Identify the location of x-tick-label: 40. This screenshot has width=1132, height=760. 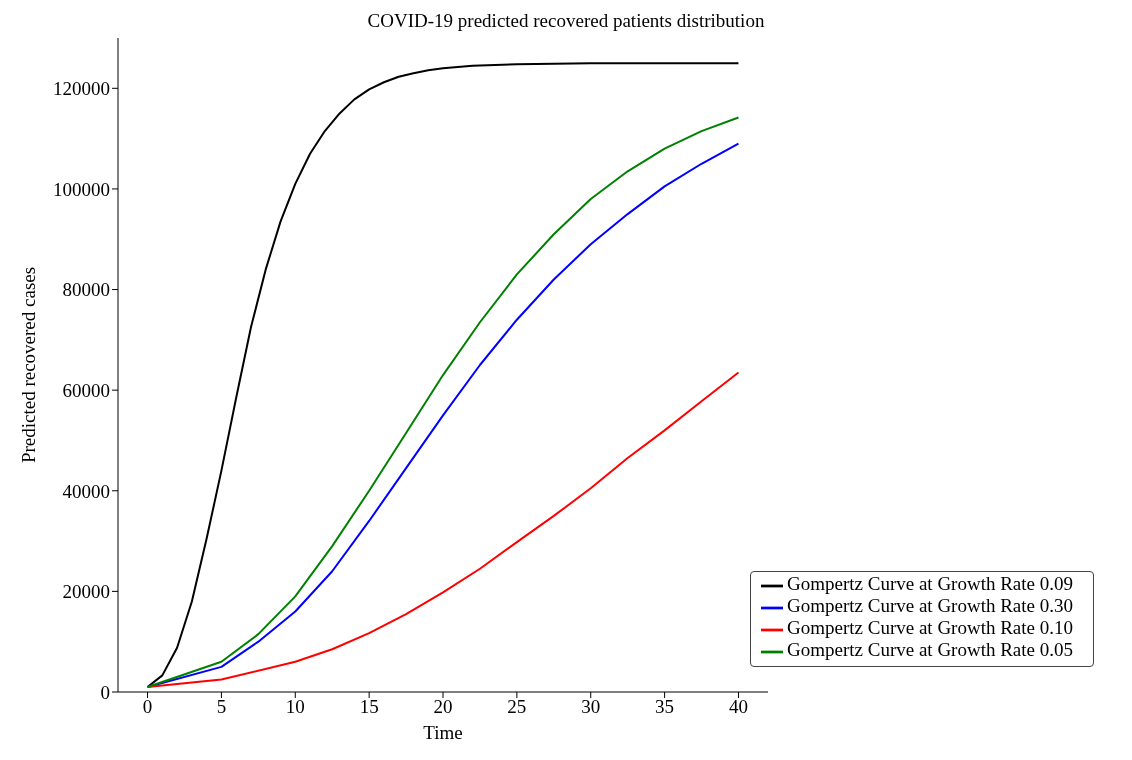
(738, 707).